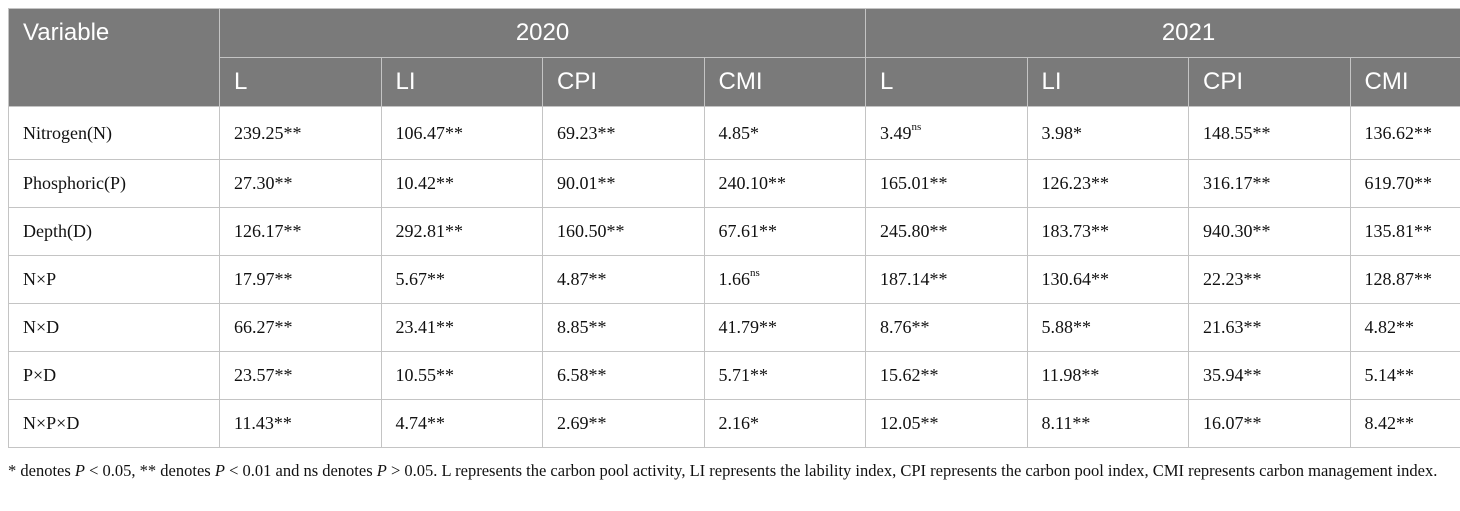  I want to click on footnote-p-symbol: P, so click(79, 470).